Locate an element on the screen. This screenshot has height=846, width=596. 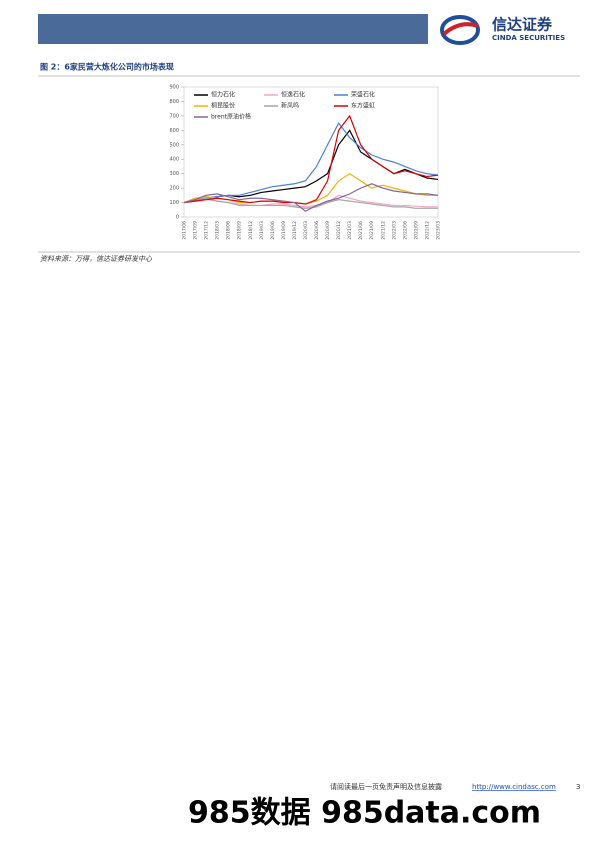
y-tick-label: 300 is located at coordinates (174, 174).